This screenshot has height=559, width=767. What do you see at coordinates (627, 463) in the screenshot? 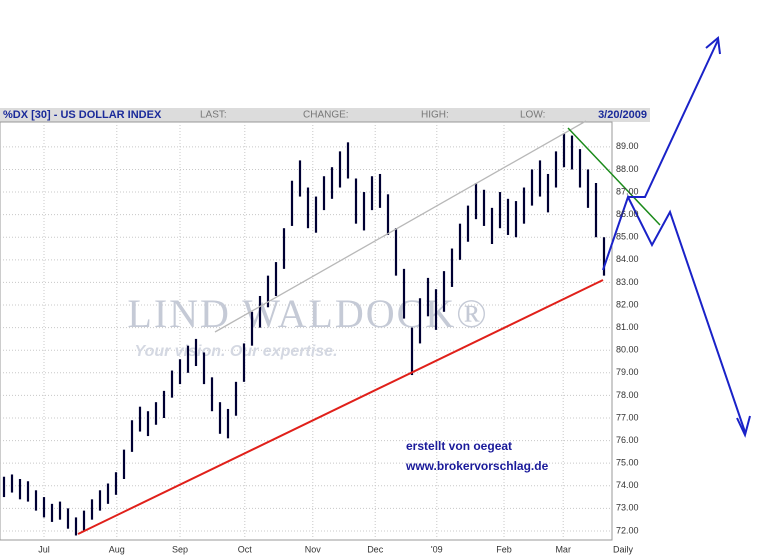
I see `y-tick-label: 75.00` at bounding box center [627, 463].